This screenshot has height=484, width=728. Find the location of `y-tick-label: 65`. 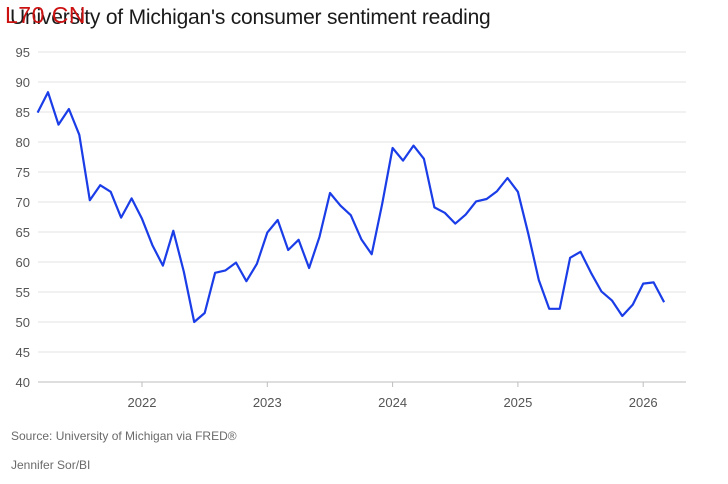

y-tick-label: 65 is located at coordinates (23, 232).